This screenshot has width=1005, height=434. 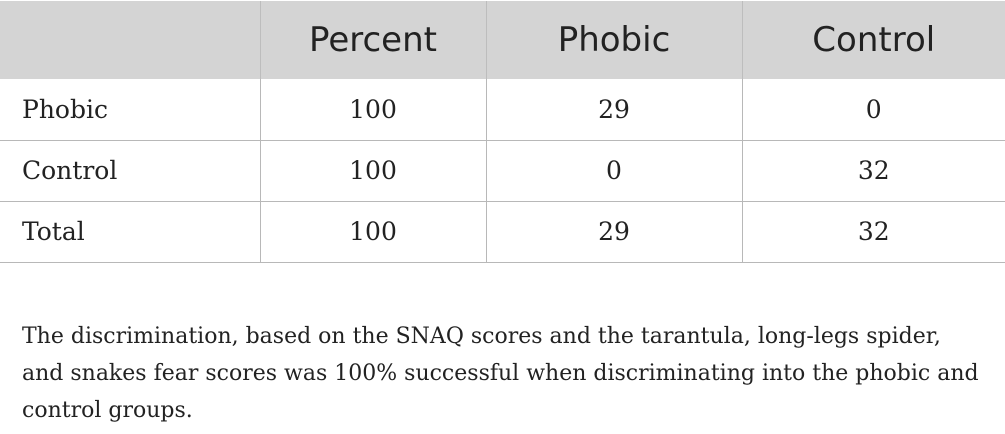 What do you see at coordinates (373, 40) in the screenshot?
I see `header-cell-percent: Percent` at bounding box center [373, 40].